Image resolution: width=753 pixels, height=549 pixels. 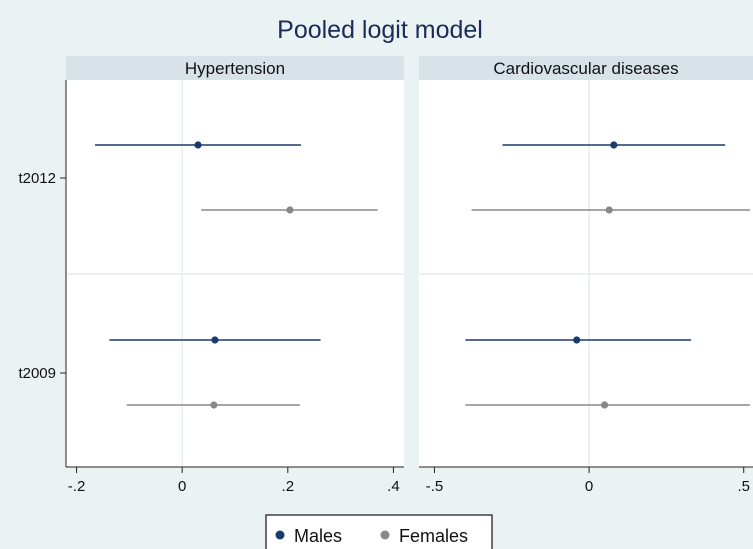 I want to click on chart-title: Pooled logit model, so click(x=380, y=30).